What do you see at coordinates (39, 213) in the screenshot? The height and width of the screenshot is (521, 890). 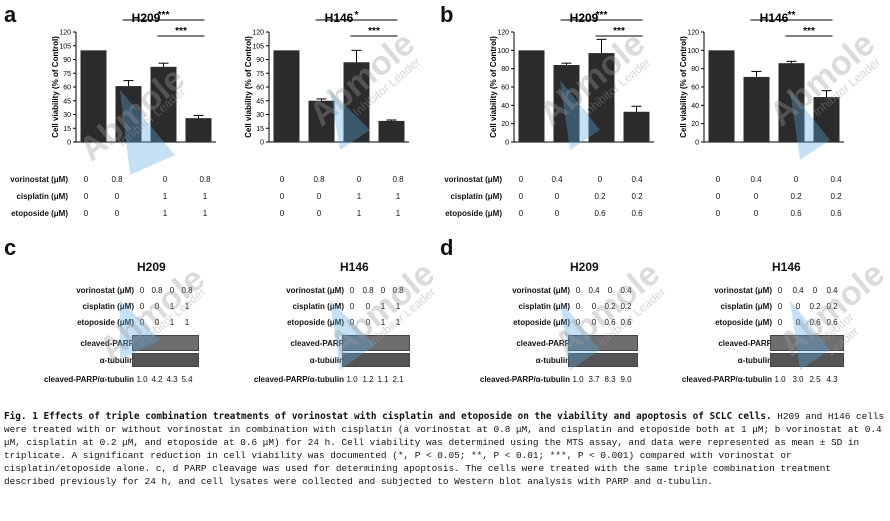 I see `row-label-etoposide-a: etoposide (μM)` at bounding box center [39, 213].